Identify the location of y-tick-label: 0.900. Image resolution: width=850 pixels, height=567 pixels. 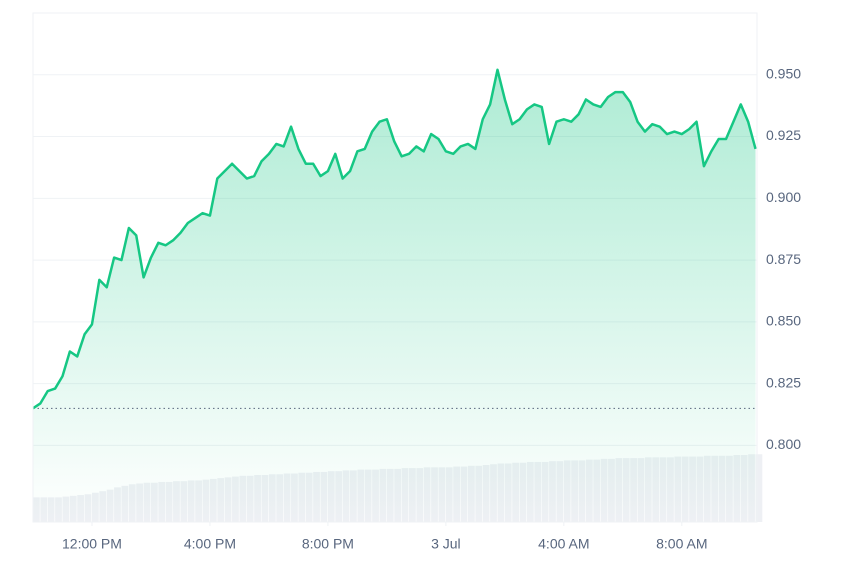
(783, 197).